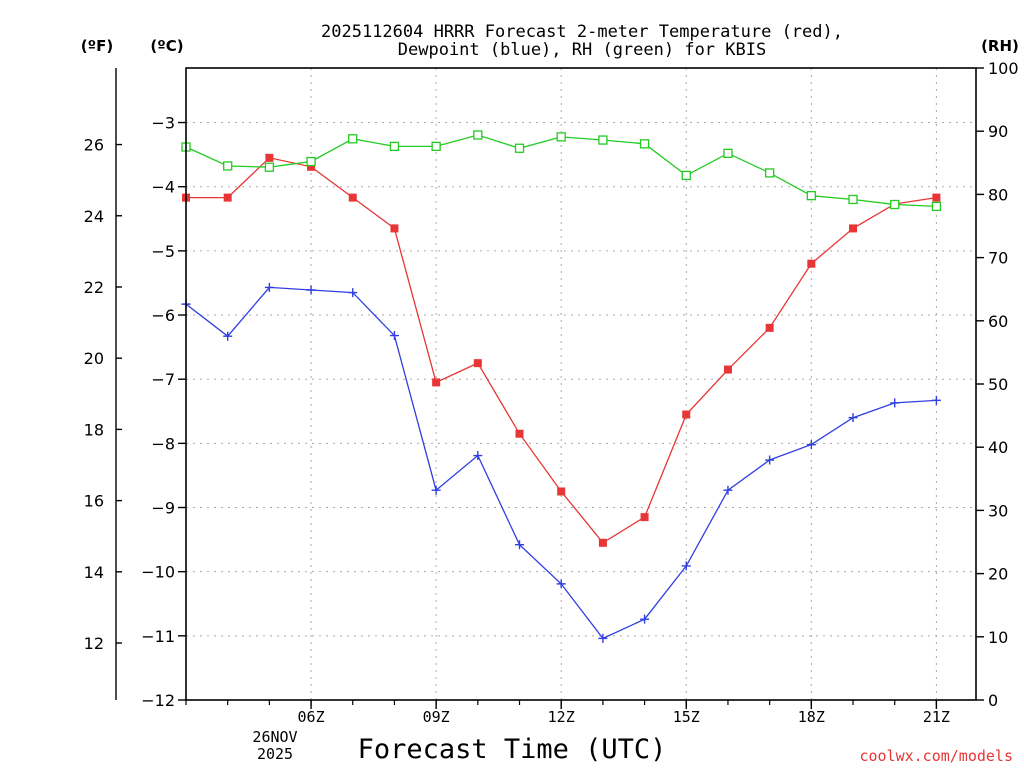 This screenshot has height=768, width=1024. What do you see at coordinates (94, 643) in the screenshot?
I see `fahrenheit-tick-label: 12` at bounding box center [94, 643].